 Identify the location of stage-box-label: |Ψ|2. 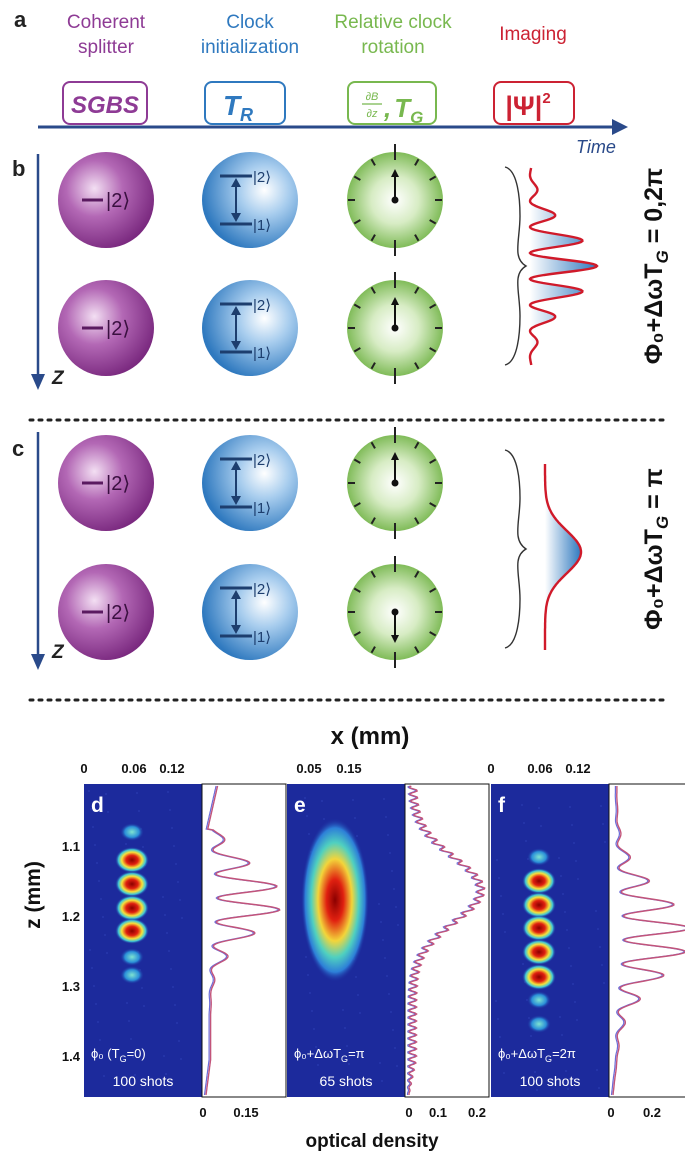
(527, 105).